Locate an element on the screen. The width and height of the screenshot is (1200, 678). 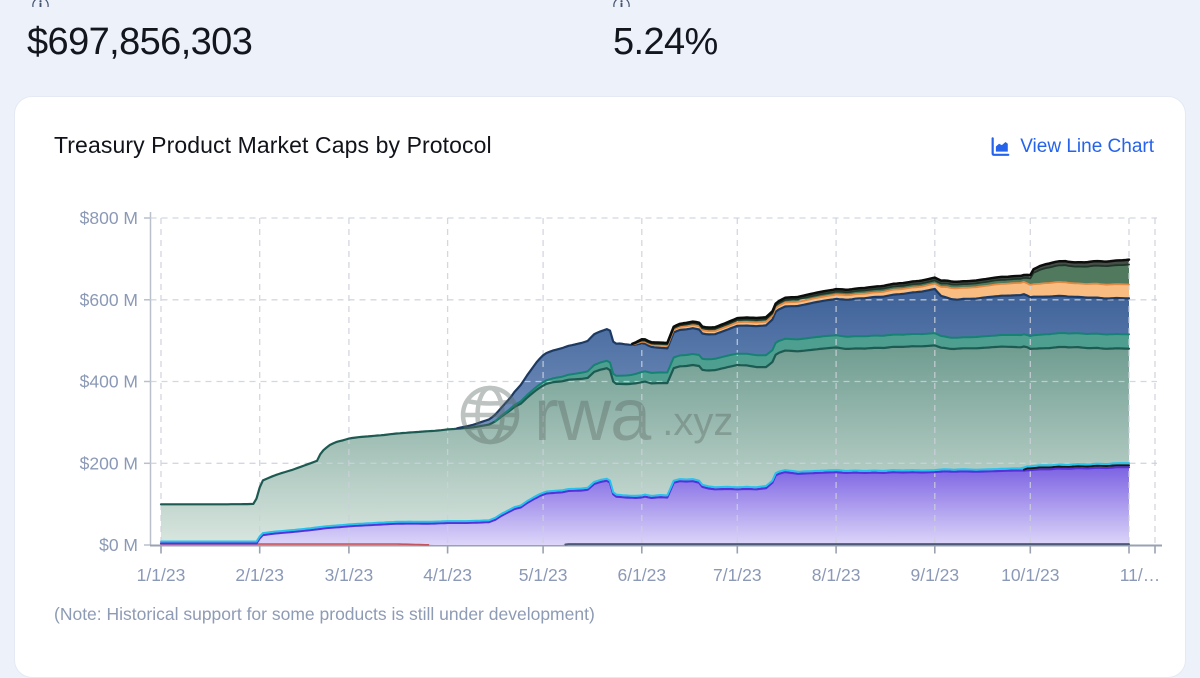
svg-text: 6/1/23 is located at coordinates (641, 575).